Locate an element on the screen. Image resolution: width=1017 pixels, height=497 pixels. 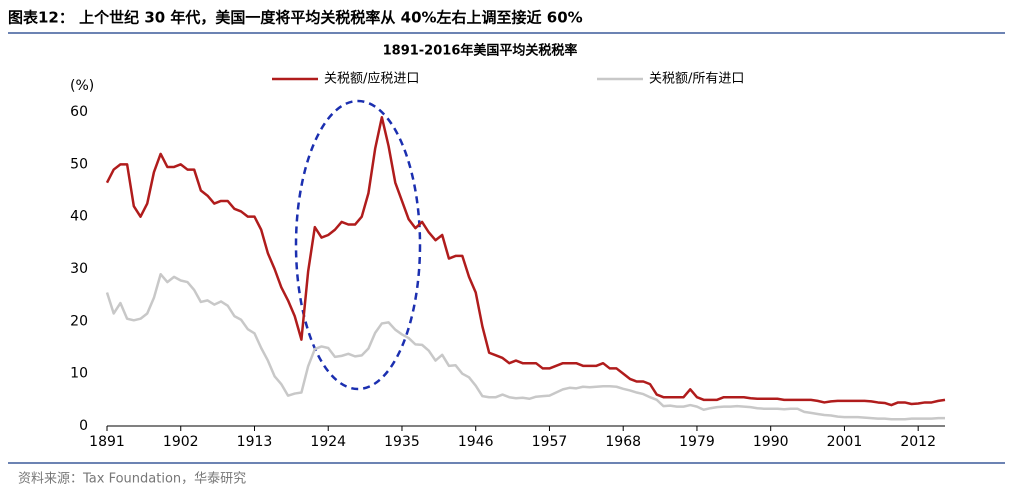
x-tick-label: 1924 is located at coordinates (328, 442).